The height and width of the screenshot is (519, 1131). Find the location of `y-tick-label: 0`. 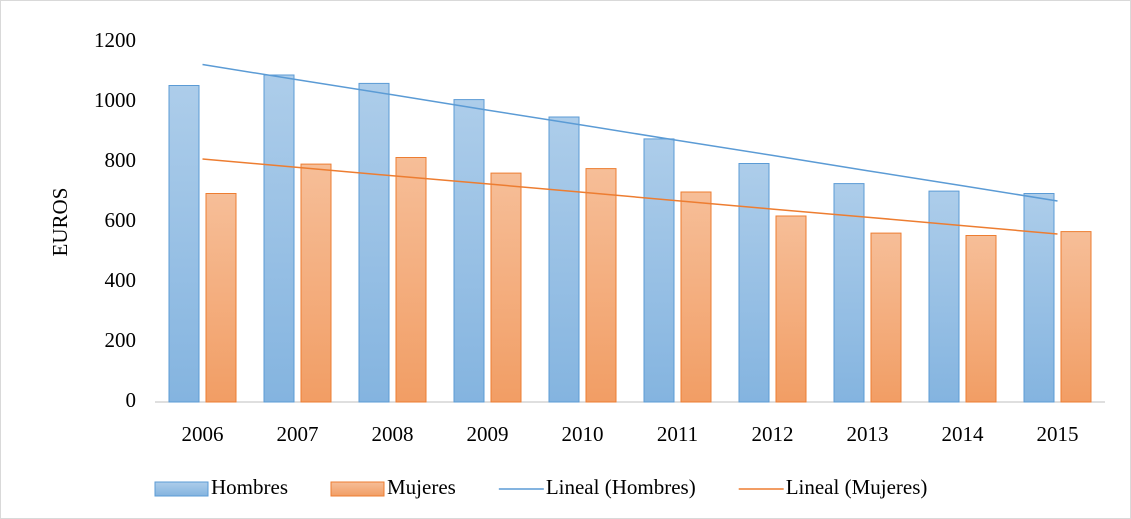

y-tick-label: 0 is located at coordinates (131, 400).